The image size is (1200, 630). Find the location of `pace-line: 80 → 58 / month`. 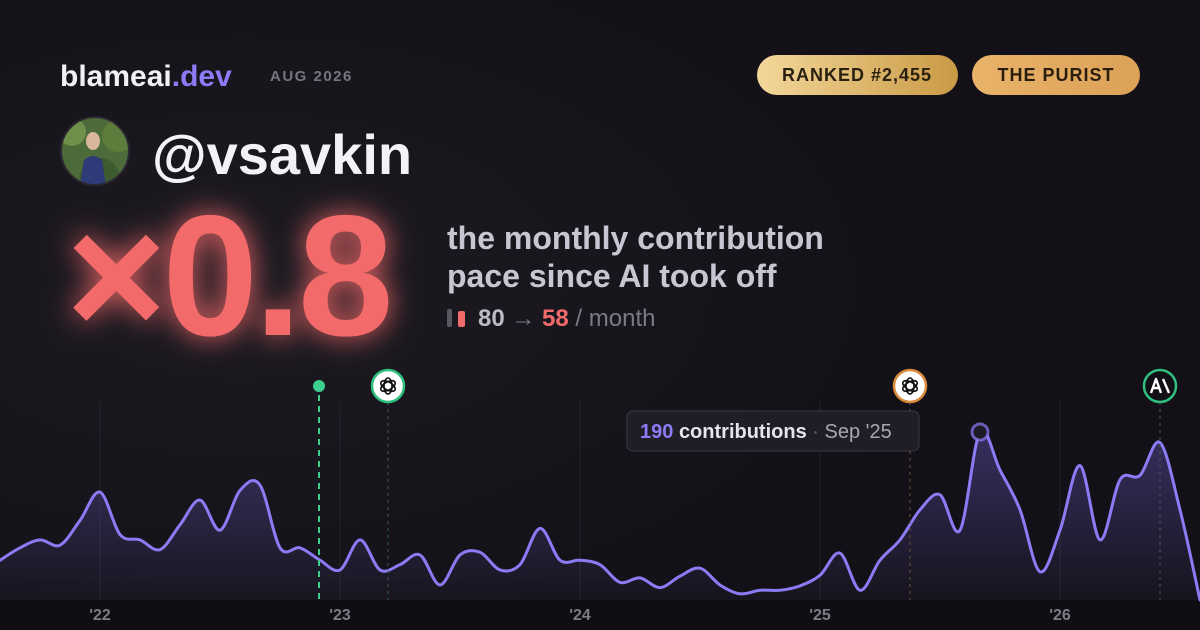

pace-line: 80 → 58 / month is located at coordinates (566, 318).